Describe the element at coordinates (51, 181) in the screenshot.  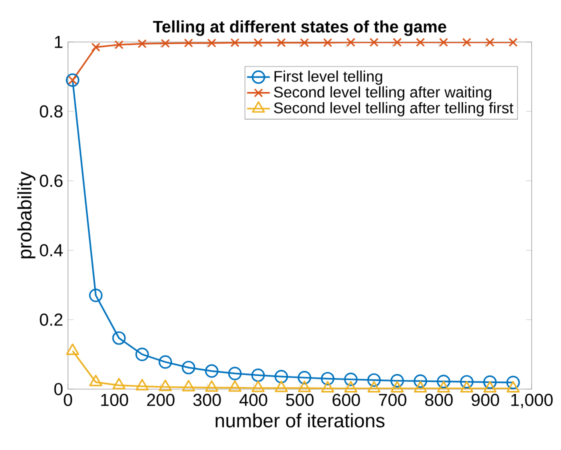
I see `y-tick-label: 0.6` at that location.